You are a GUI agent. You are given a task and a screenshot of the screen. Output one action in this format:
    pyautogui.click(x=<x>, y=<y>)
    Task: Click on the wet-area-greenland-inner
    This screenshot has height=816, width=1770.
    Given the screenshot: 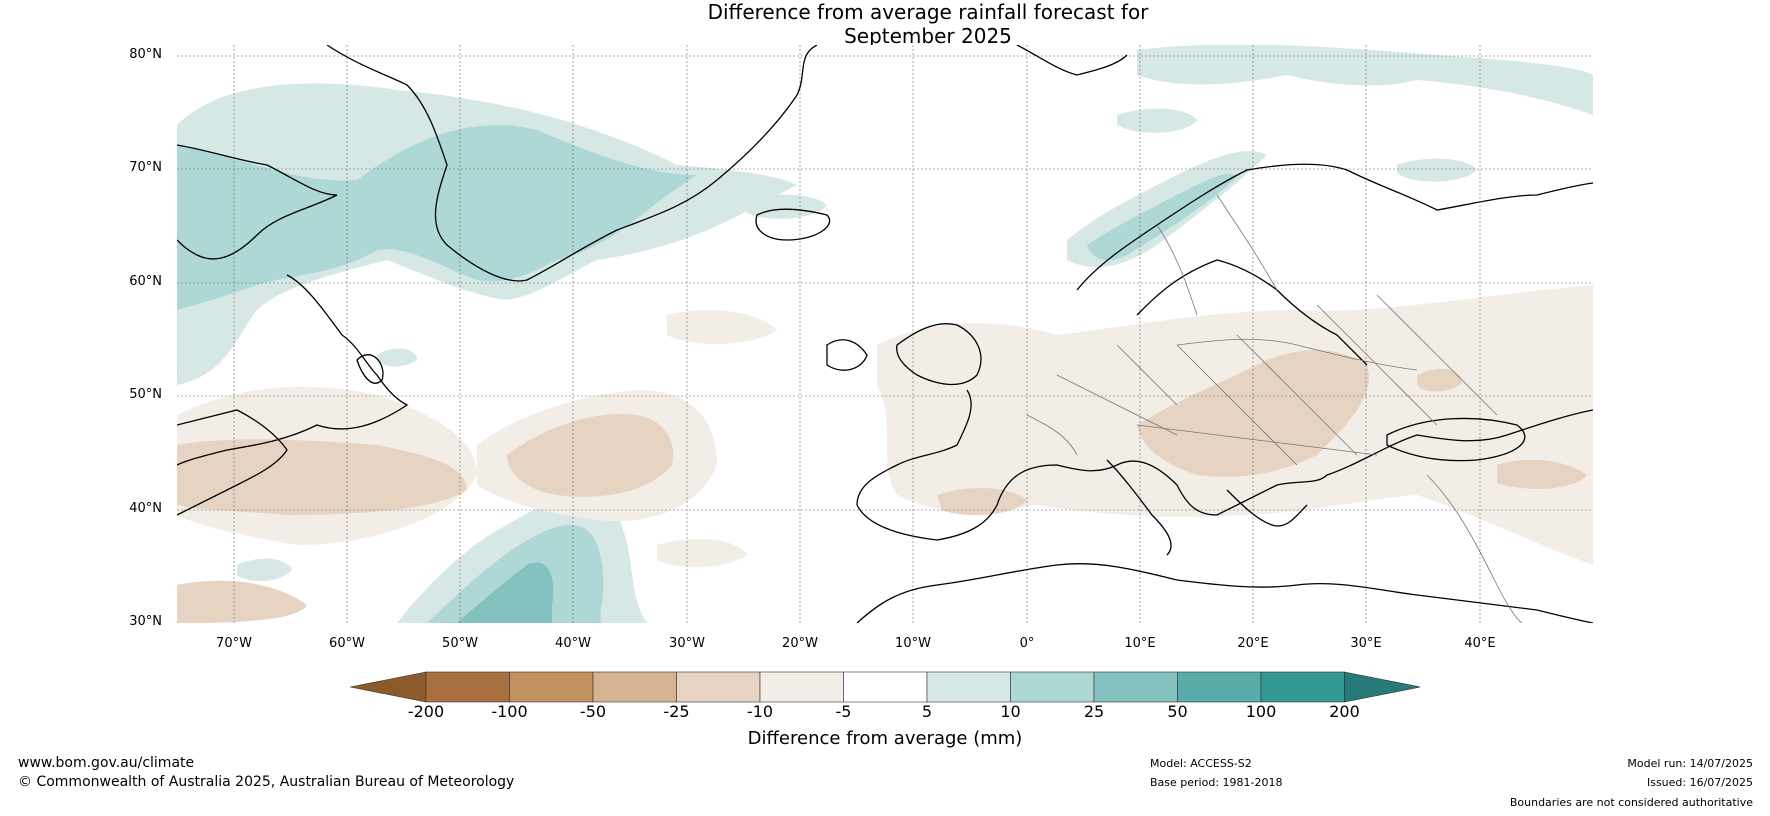 What is the action you would take?
    pyautogui.click(x=437, y=217)
    